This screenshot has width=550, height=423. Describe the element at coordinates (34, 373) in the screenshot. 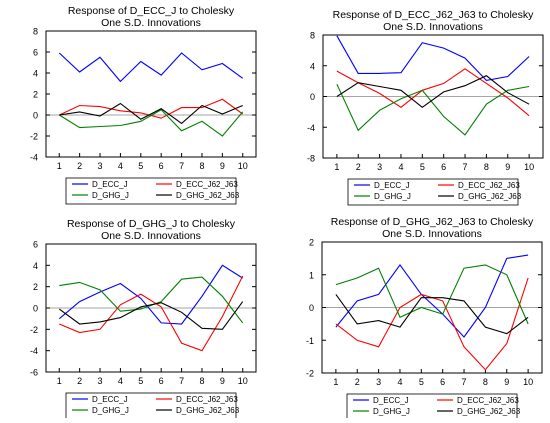

I see `y-tick-label: -6` at that location.